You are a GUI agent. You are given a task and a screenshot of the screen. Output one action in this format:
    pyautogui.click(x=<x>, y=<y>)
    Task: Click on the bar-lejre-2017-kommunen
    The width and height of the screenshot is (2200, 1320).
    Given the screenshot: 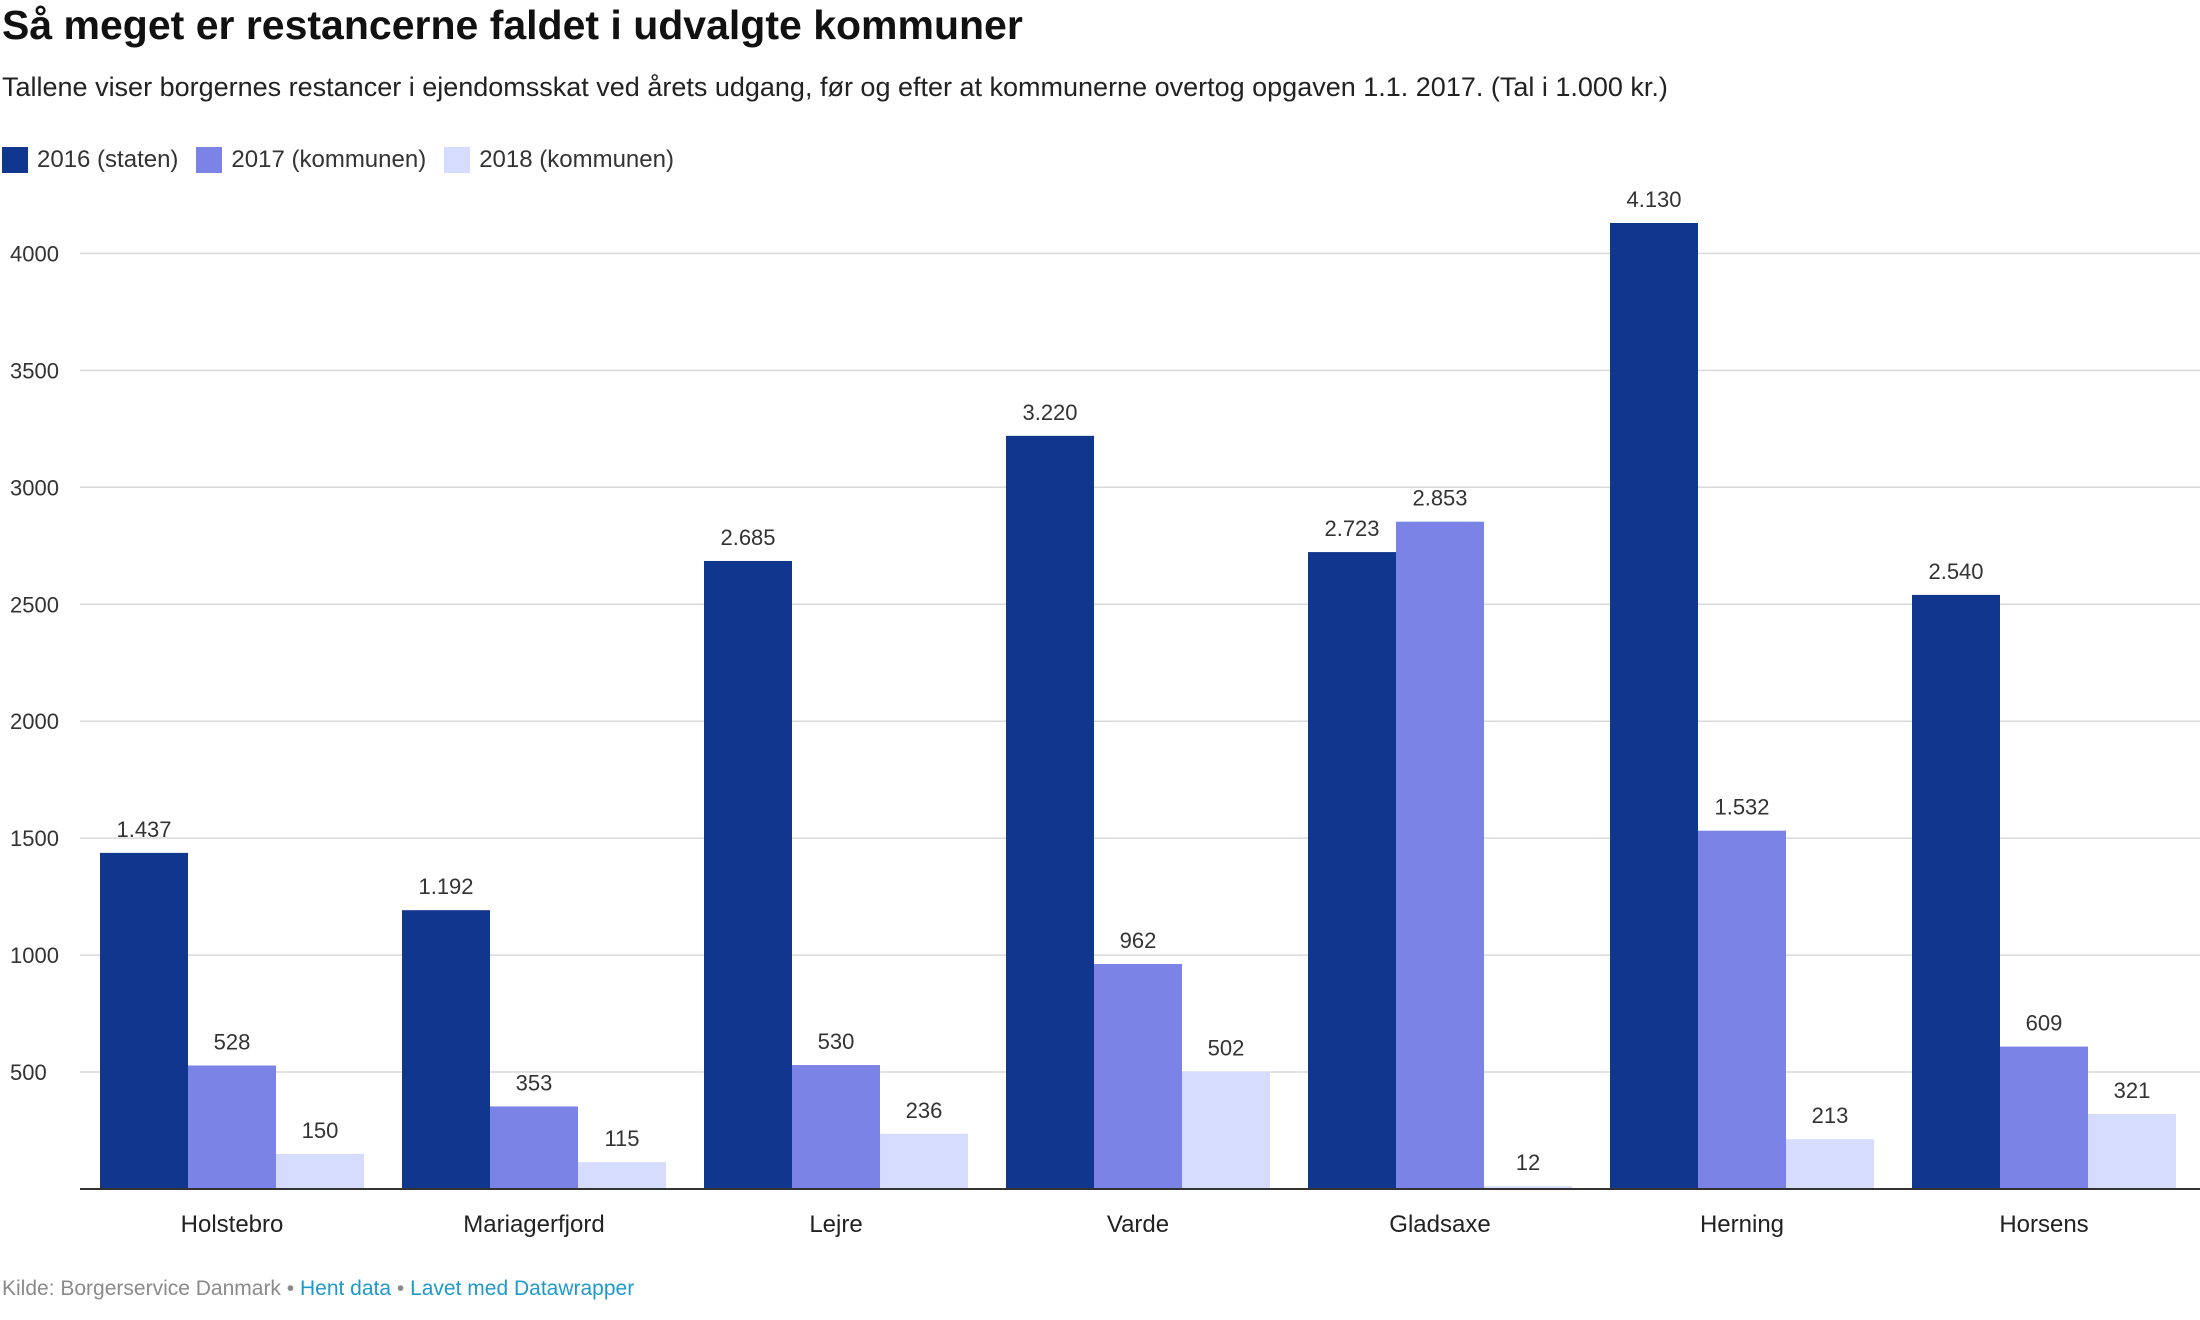 What is the action you would take?
    pyautogui.click(x=836, y=1127)
    